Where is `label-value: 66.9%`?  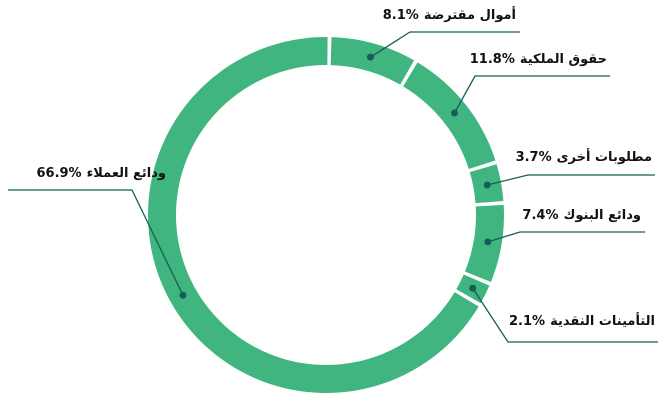
label-value: 66.9% is located at coordinates (58, 173).